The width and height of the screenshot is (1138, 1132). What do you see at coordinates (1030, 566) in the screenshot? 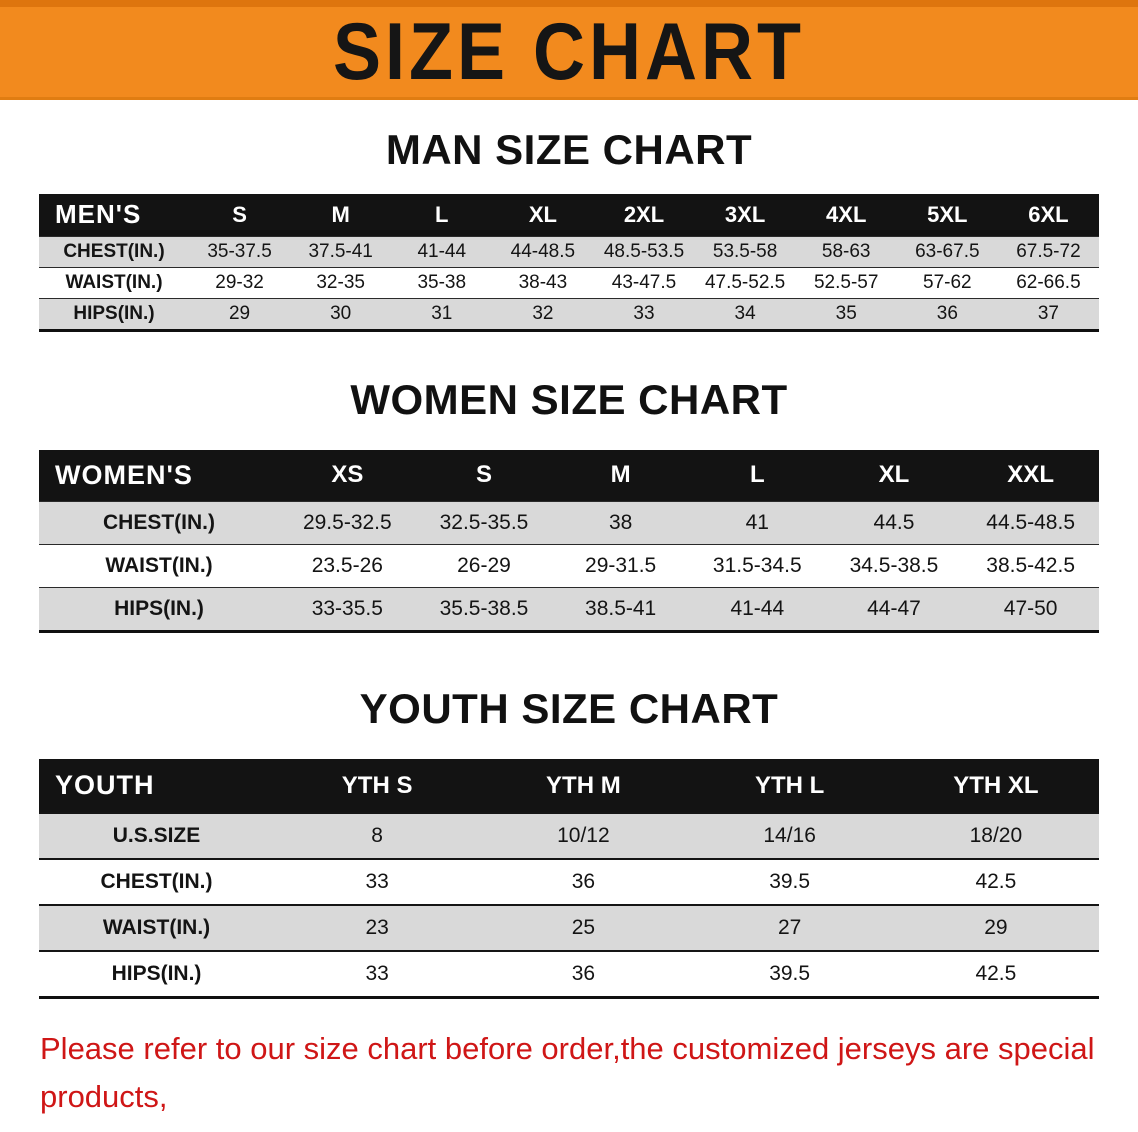
I see `size-value-cell: 38.5-42.5` at bounding box center [1030, 566].